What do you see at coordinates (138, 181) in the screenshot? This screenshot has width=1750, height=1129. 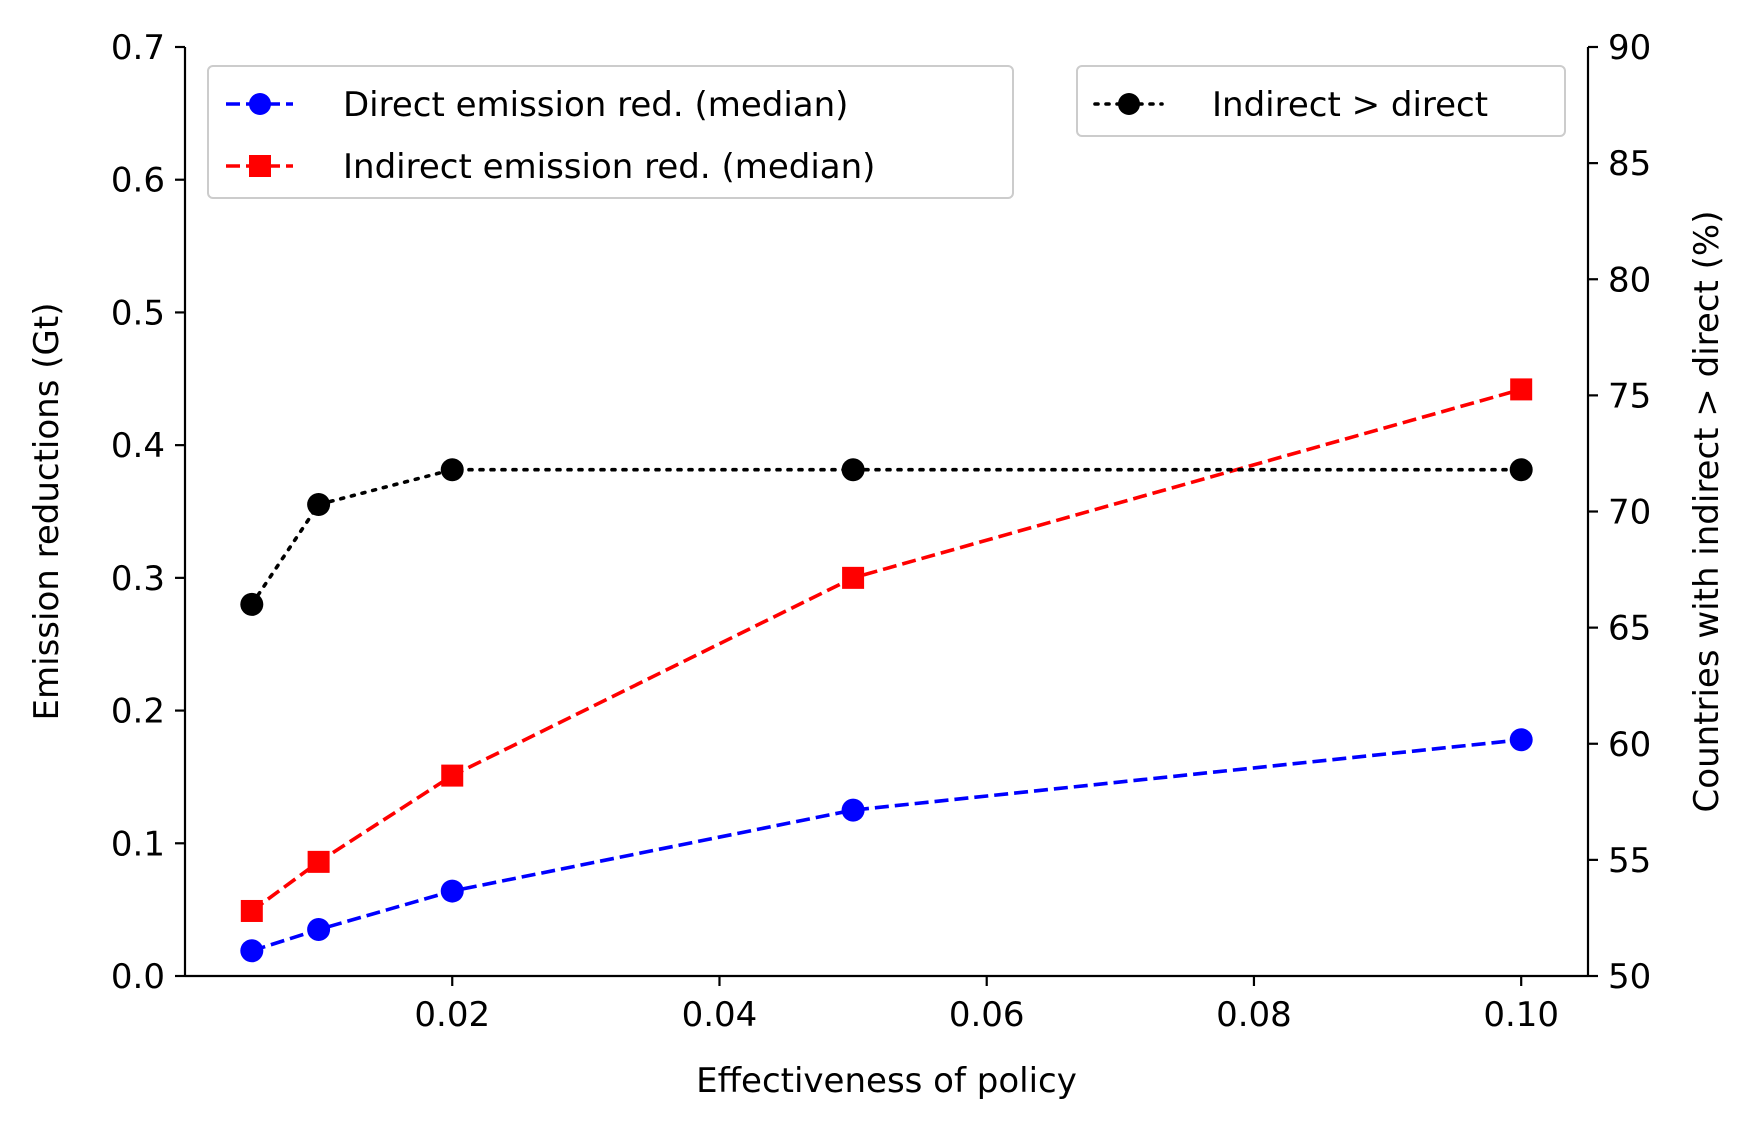 I see `y-tick-label: 0.6` at bounding box center [138, 181].